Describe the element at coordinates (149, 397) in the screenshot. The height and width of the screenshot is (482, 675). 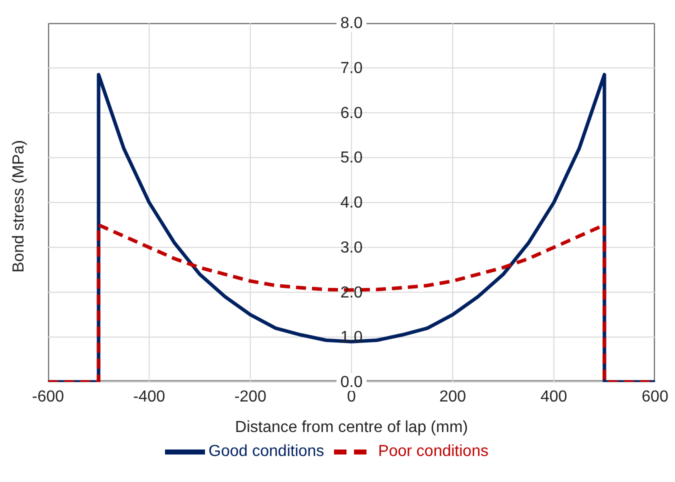
I see `x-tick-label: -400` at that location.